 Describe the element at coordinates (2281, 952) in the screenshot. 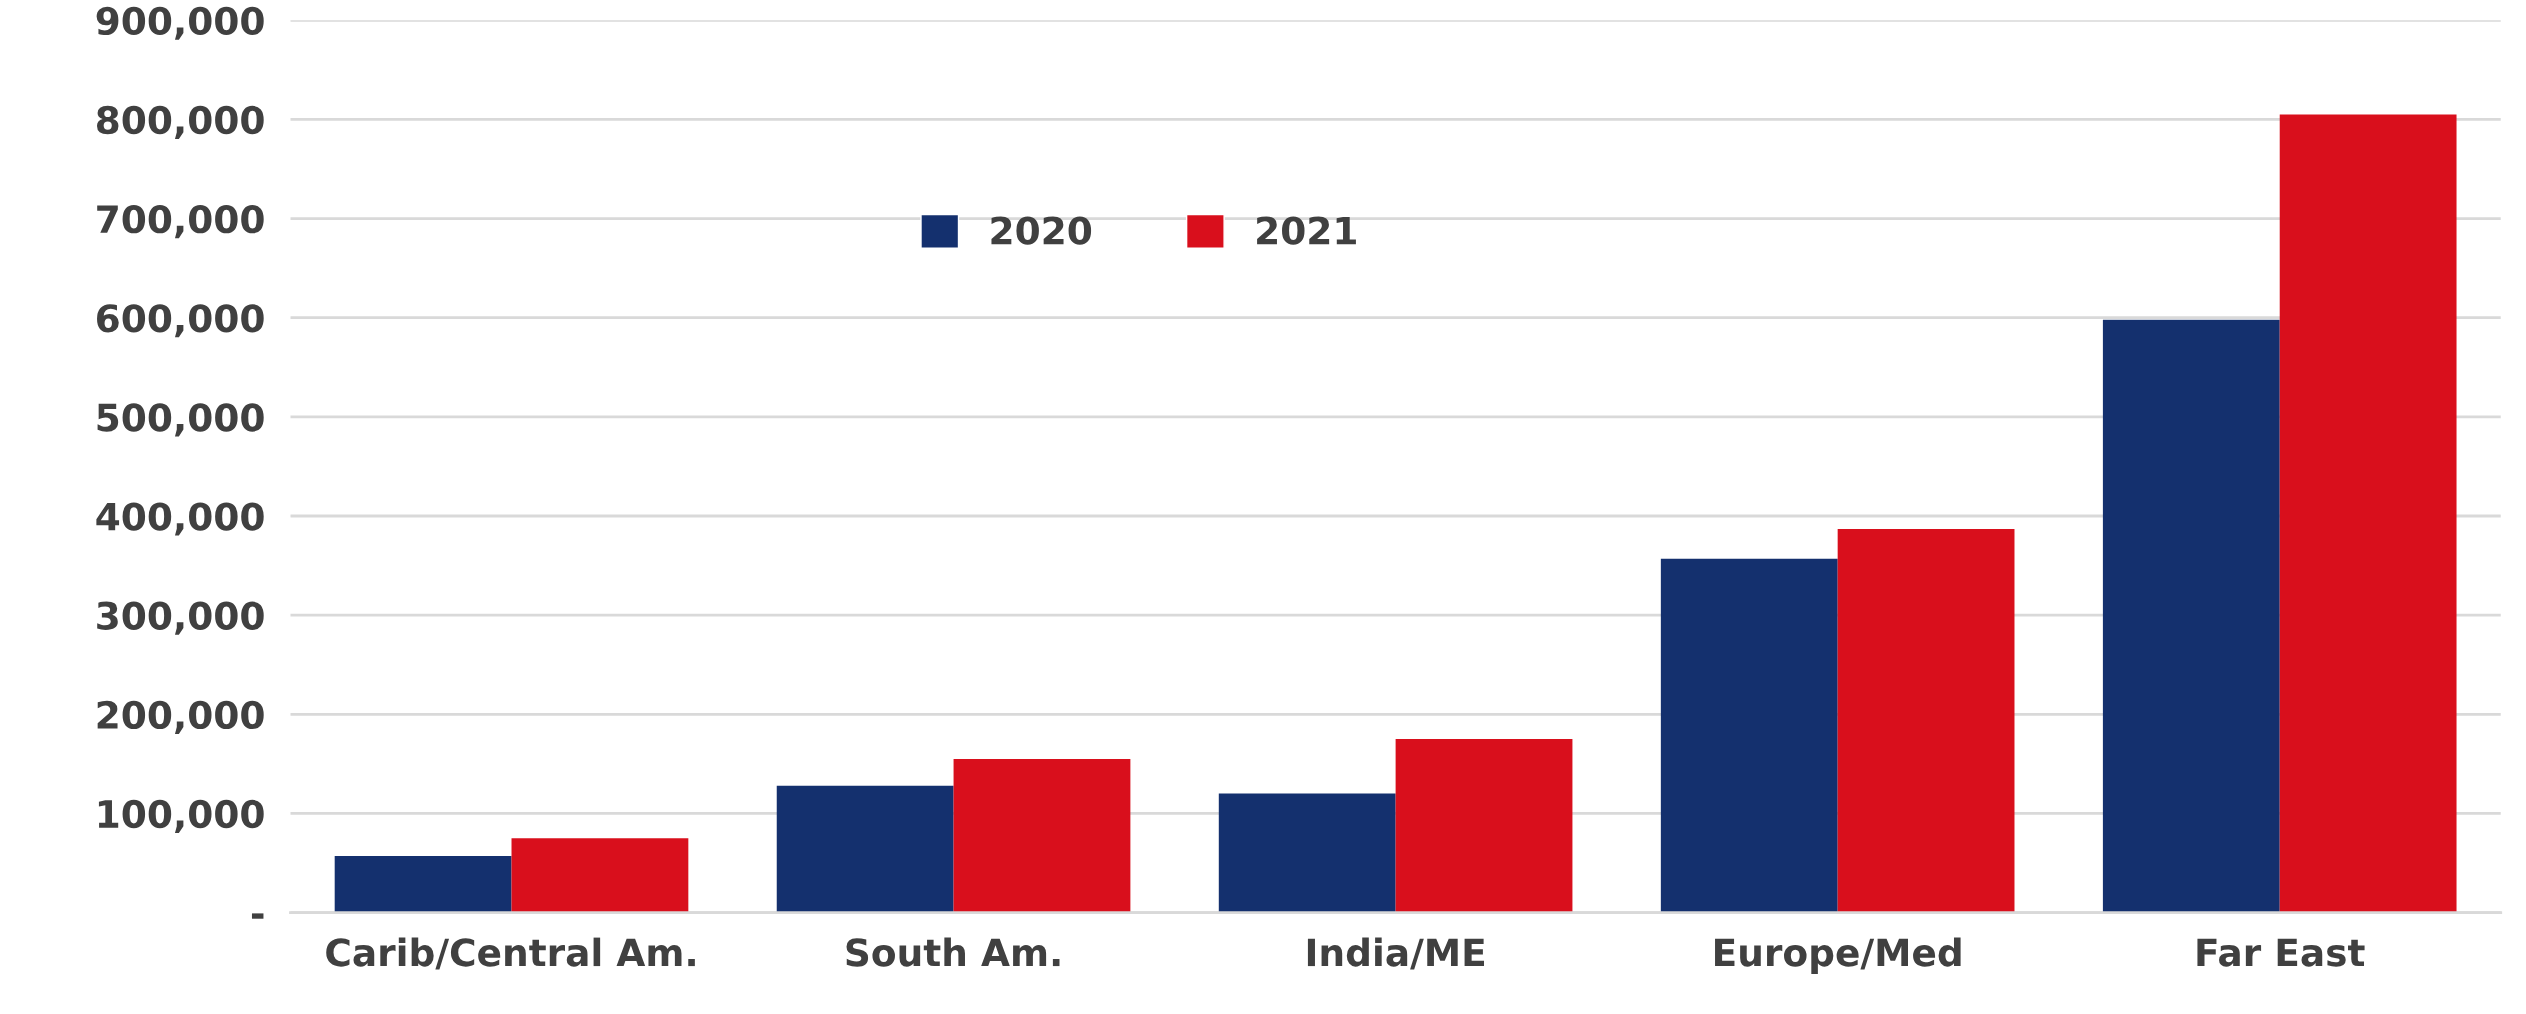

I see `x-tick-label: Far East` at that location.